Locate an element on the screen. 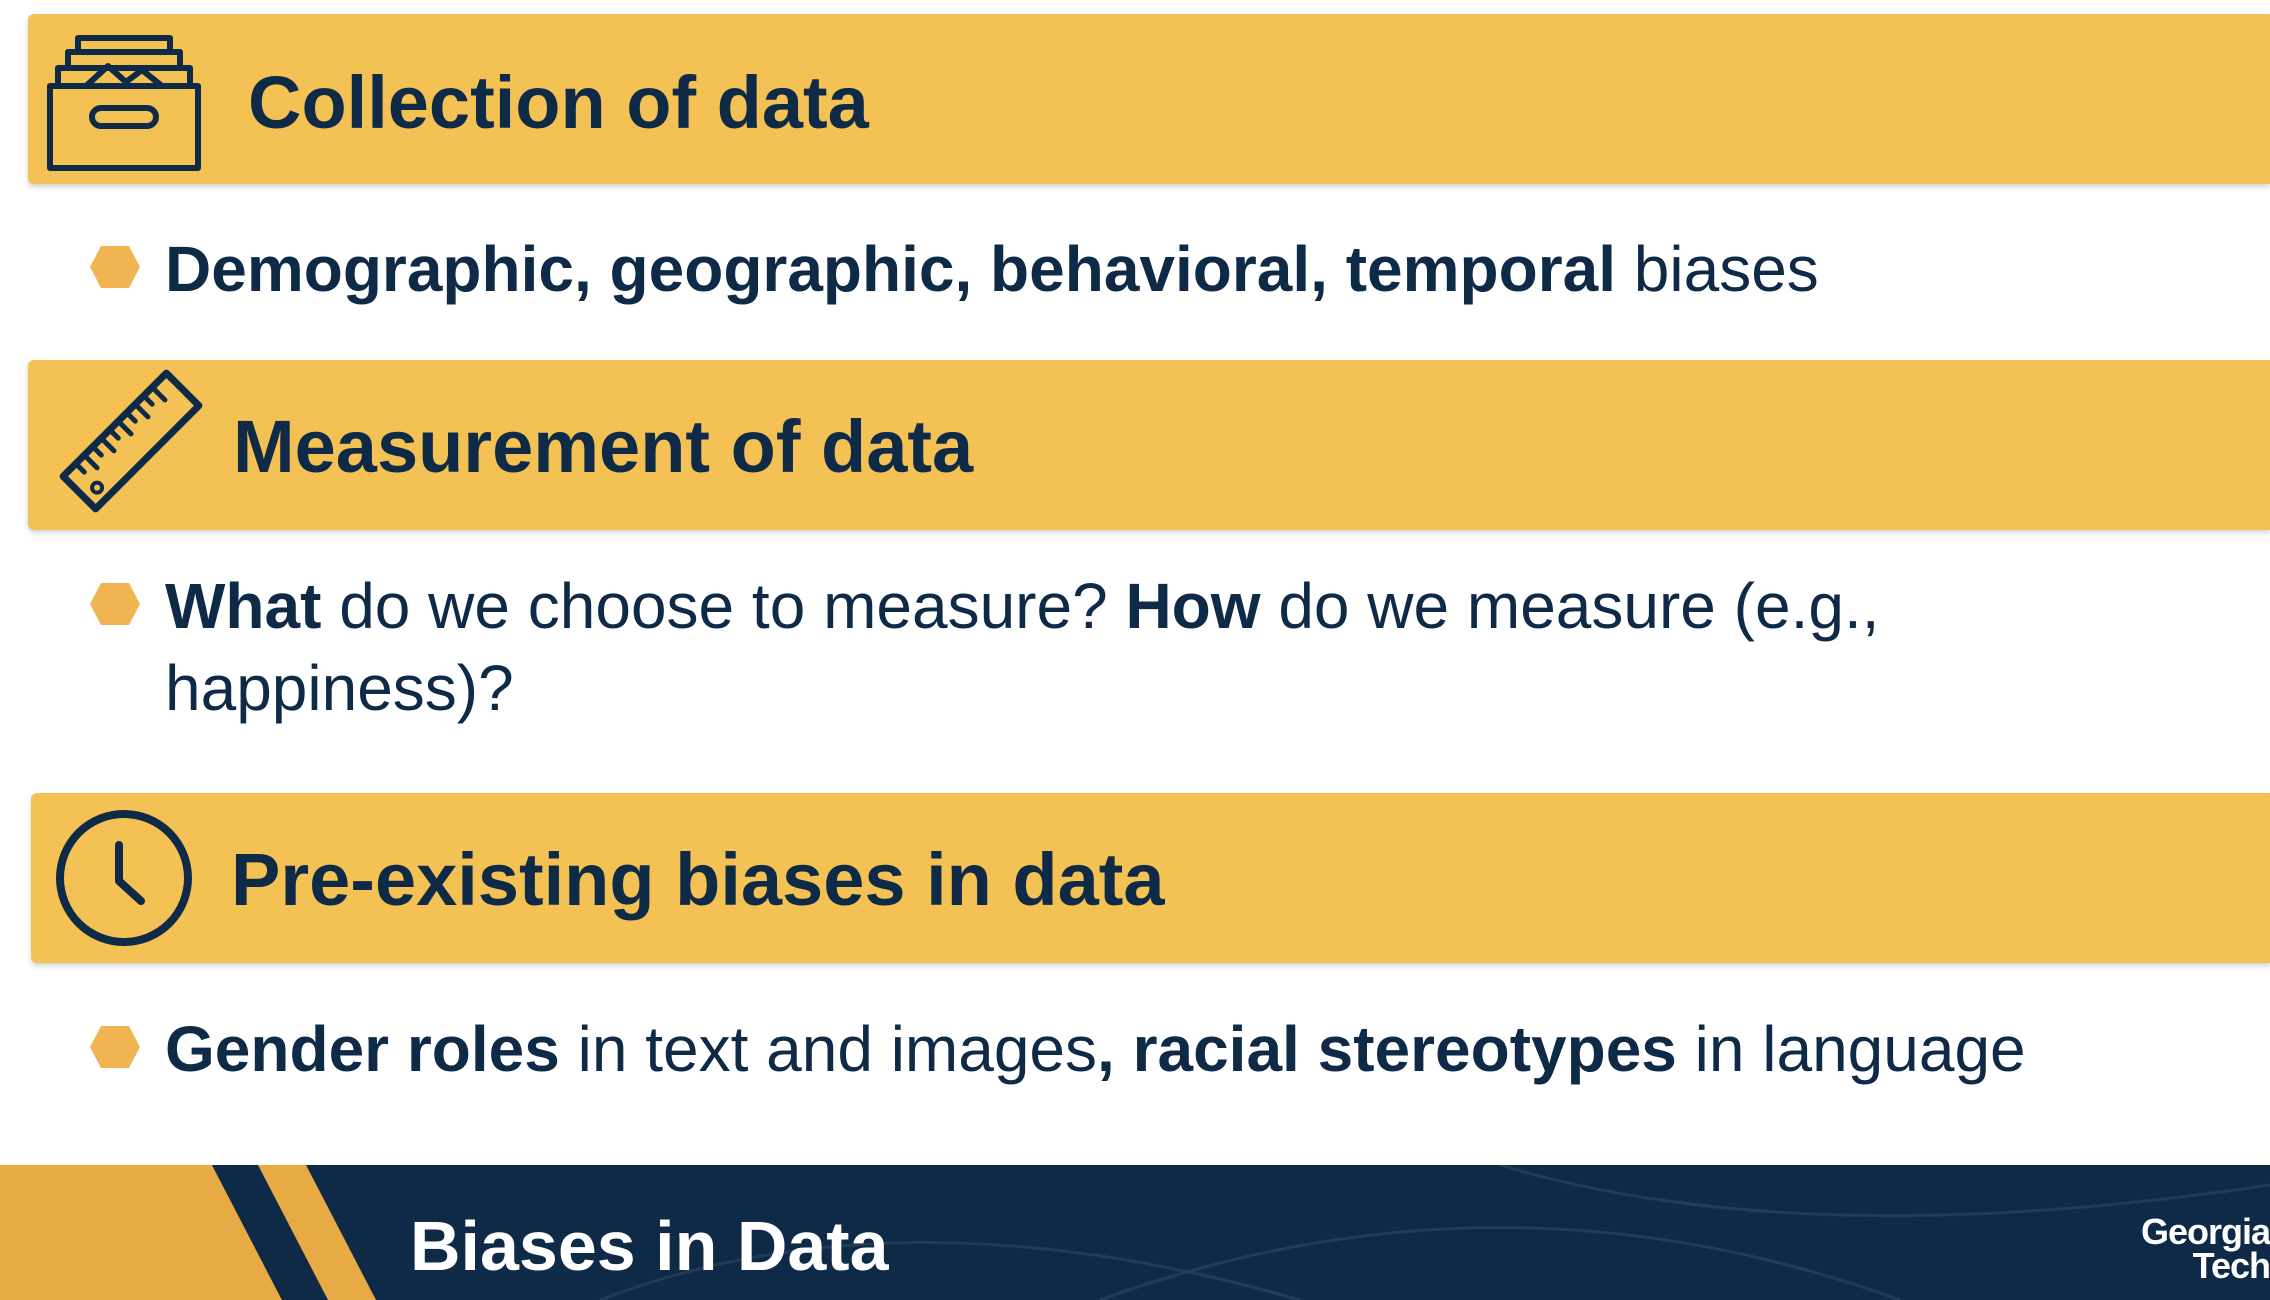 This screenshot has width=2270, height=1300. footer-title: Biases in Data is located at coordinates (649, 1246).